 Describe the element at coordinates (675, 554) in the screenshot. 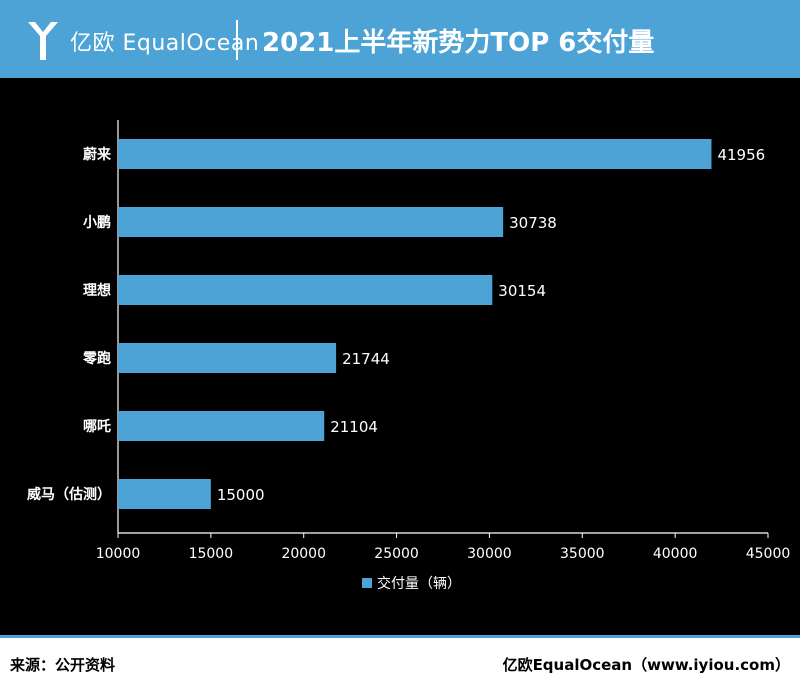

I see `x-tick-label-6: 40000` at that location.